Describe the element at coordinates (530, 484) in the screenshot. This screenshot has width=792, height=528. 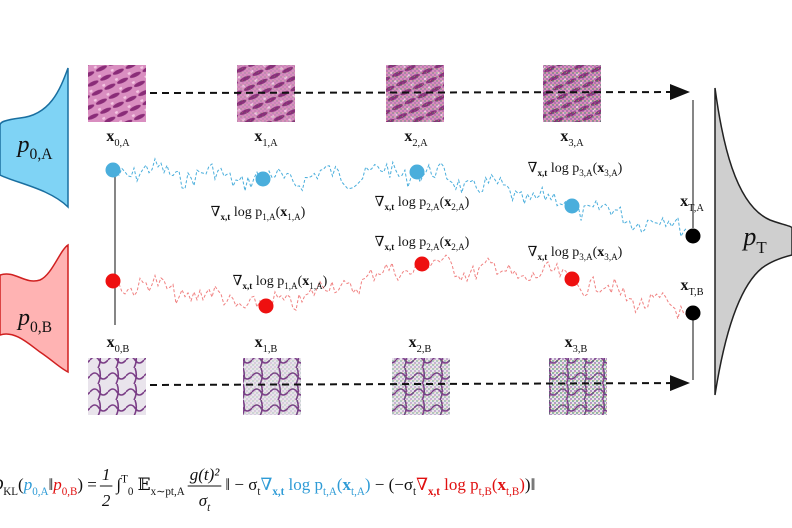
I see `math-part: )‖` at that location.